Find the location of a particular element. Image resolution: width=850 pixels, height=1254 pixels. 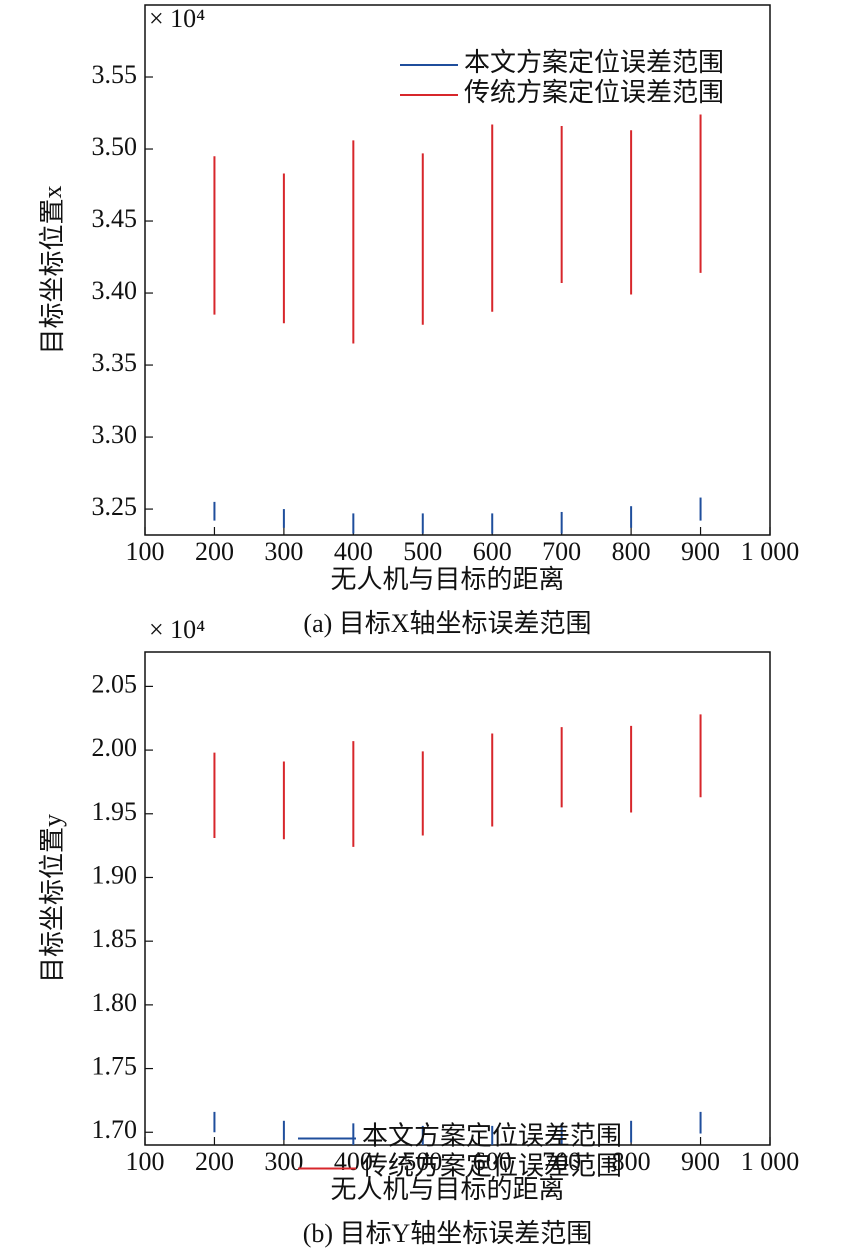

caption: (b) 目标Y轴坐标误差范围 is located at coordinates (448, 1233).